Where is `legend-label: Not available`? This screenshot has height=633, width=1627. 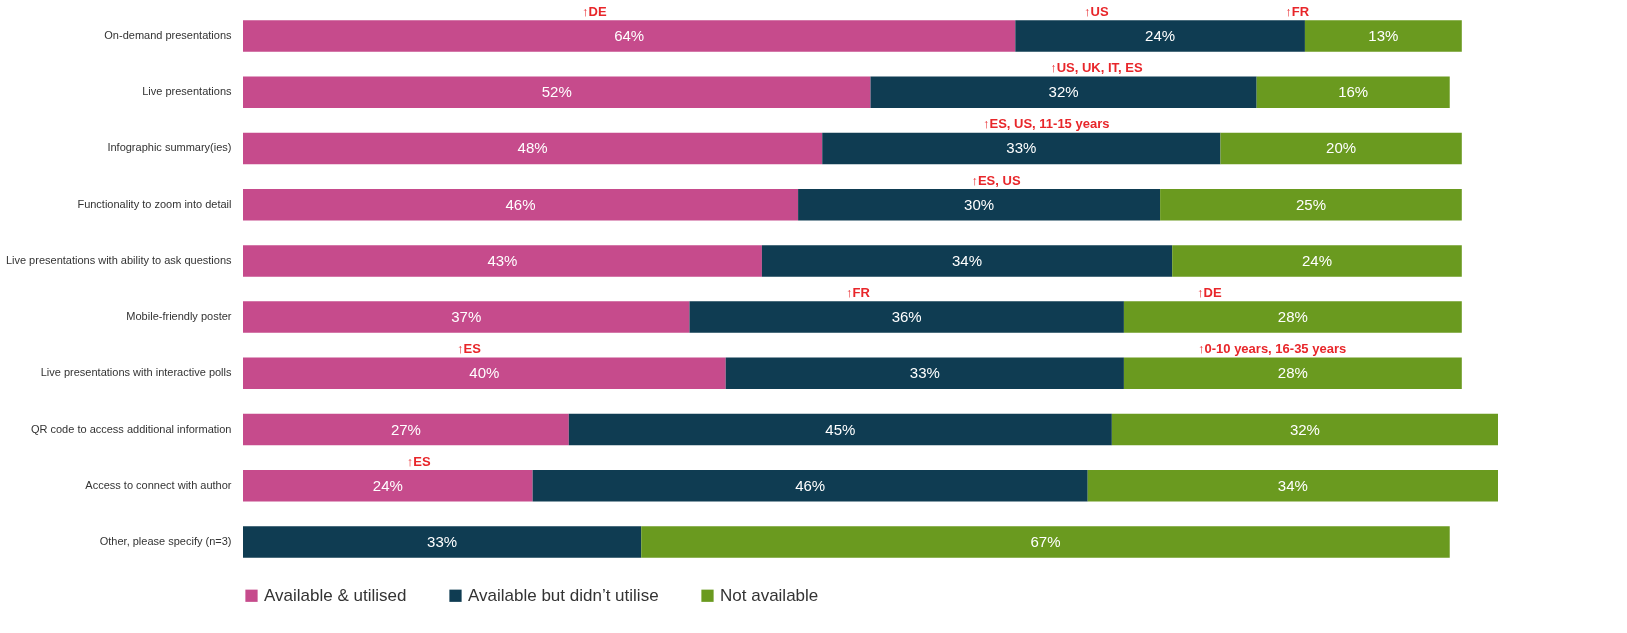
legend-label: Not available is located at coordinates (769, 595).